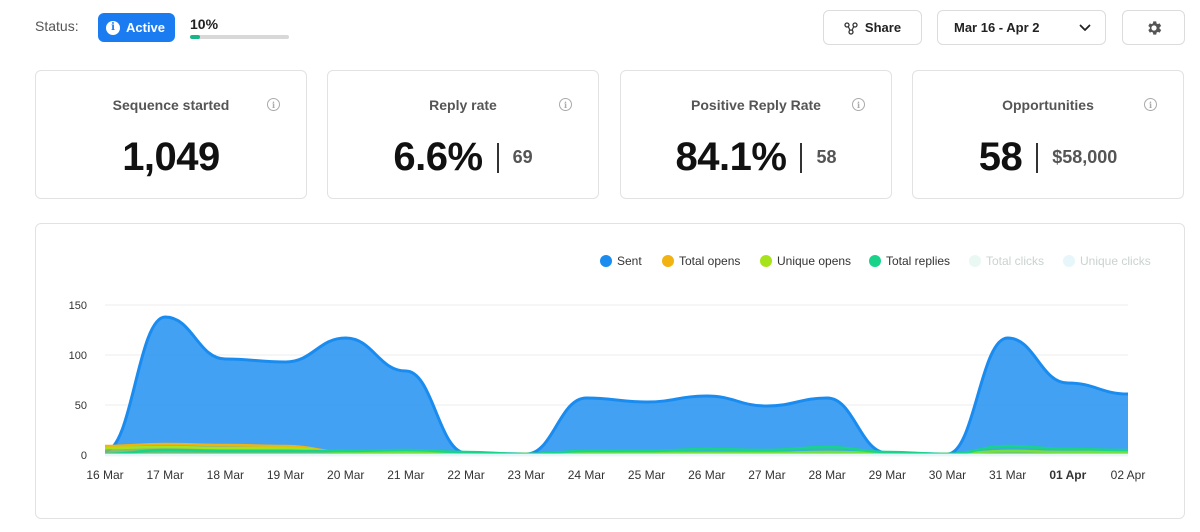 This screenshot has height=532, width=1200. I want to click on legend-label: Unique clicks, so click(1115, 261).